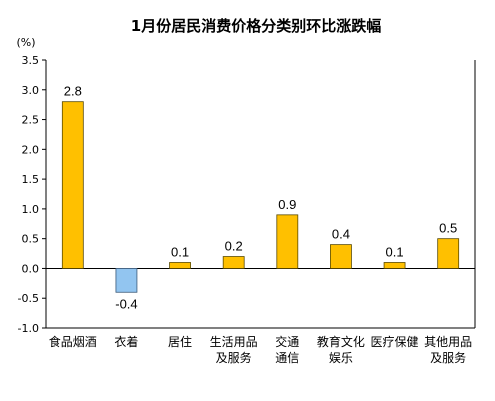 The height and width of the screenshot is (401, 495). I want to click on y-tick-label: 1.0, so click(31, 209).